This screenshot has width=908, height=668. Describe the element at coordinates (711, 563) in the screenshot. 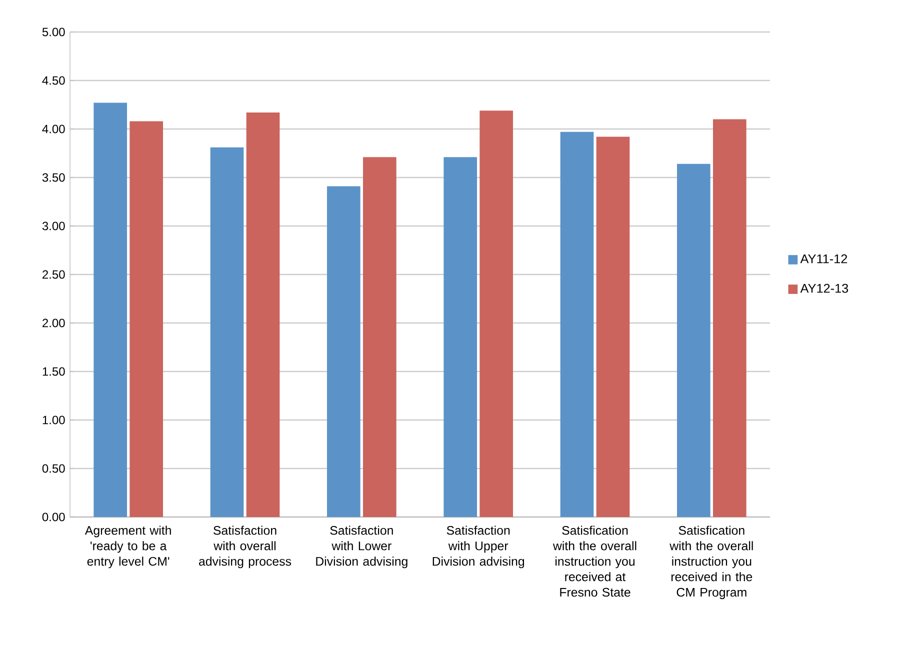

I see `x-tick-label: Satisfication with the overall instruction you received in the CM Program` at that location.